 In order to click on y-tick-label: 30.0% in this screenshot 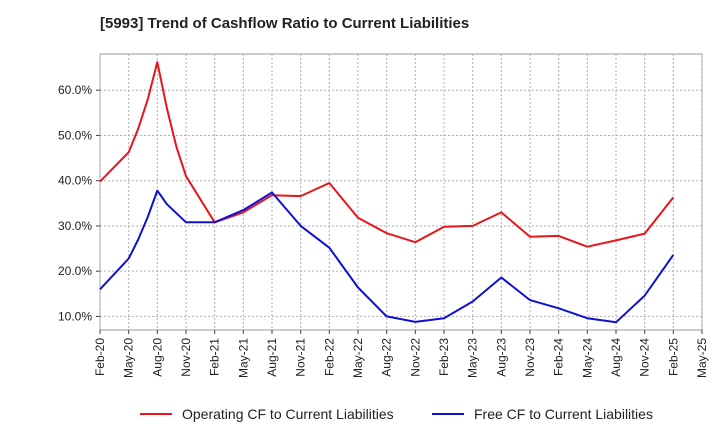, I will do `click(75, 226)`.